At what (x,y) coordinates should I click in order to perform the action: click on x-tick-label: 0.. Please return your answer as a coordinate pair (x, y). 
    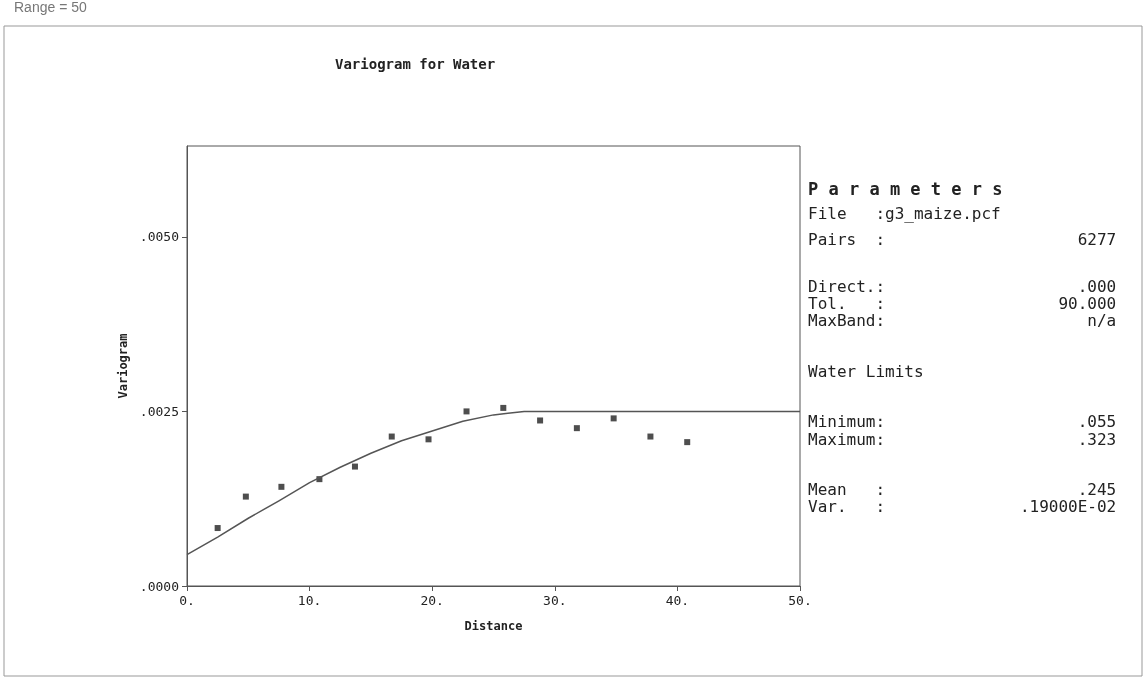
    Looking at the image, I should click on (187, 600).